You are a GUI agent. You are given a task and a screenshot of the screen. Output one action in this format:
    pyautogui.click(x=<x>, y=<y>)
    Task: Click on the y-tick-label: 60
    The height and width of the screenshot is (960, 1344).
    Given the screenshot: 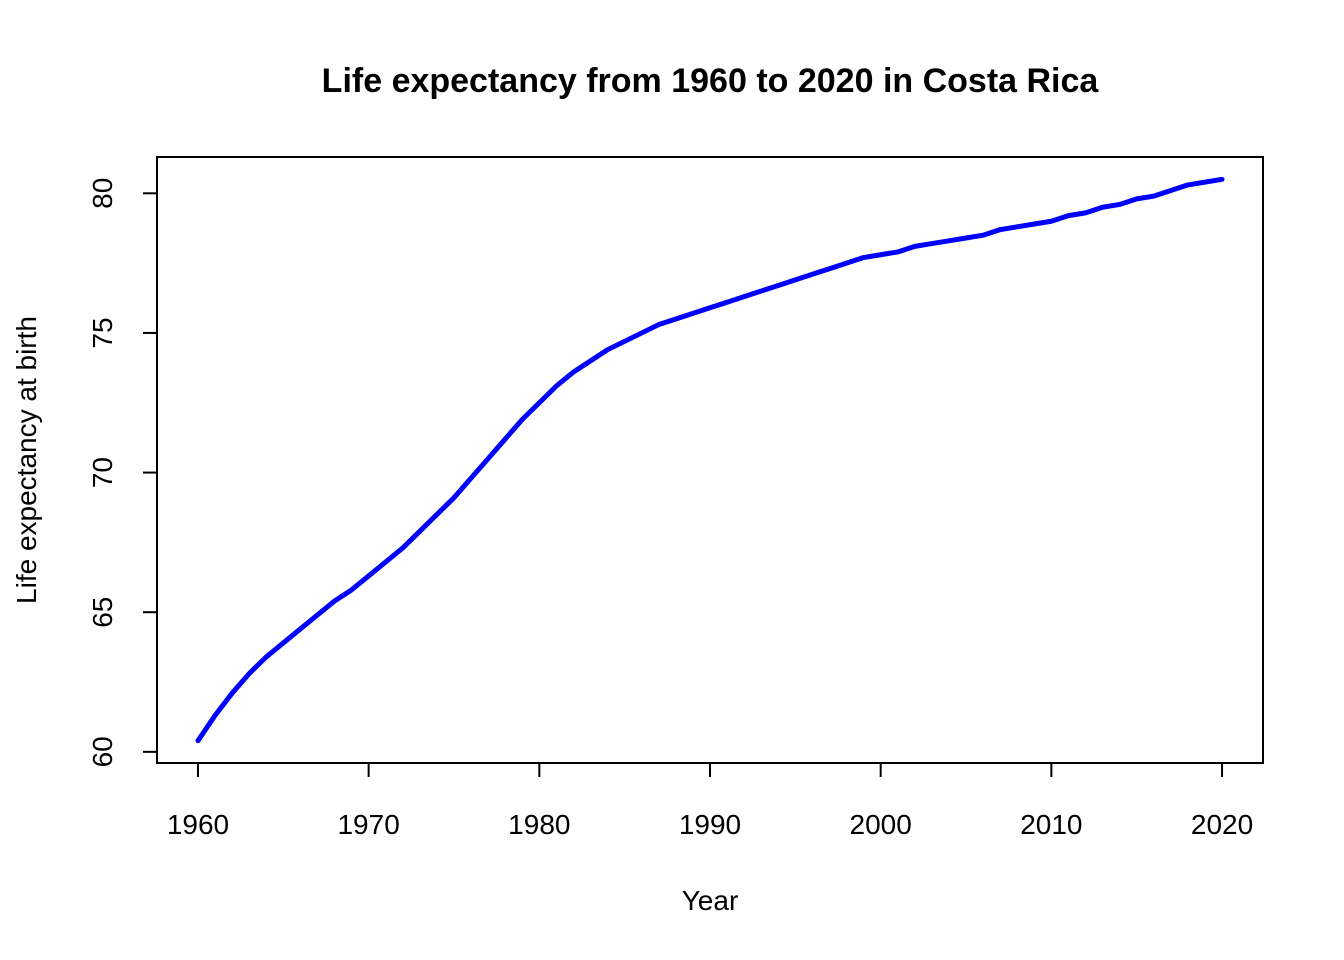 What is the action you would take?
    pyautogui.click(x=102, y=751)
    